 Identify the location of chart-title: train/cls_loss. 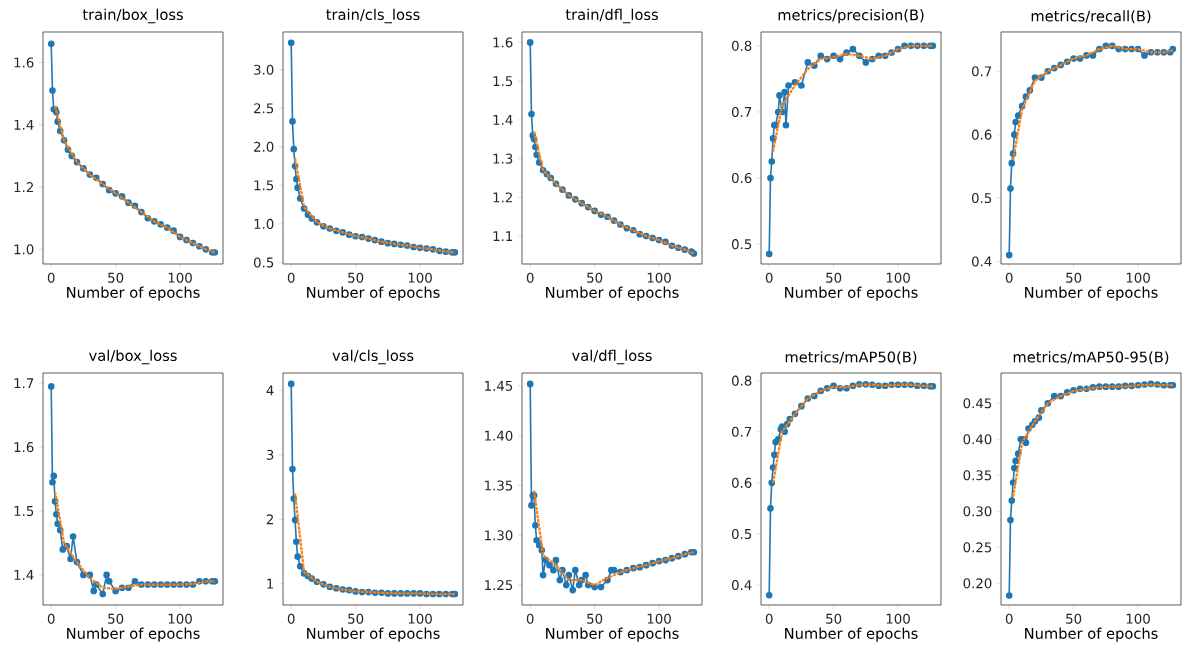
(373, 16).